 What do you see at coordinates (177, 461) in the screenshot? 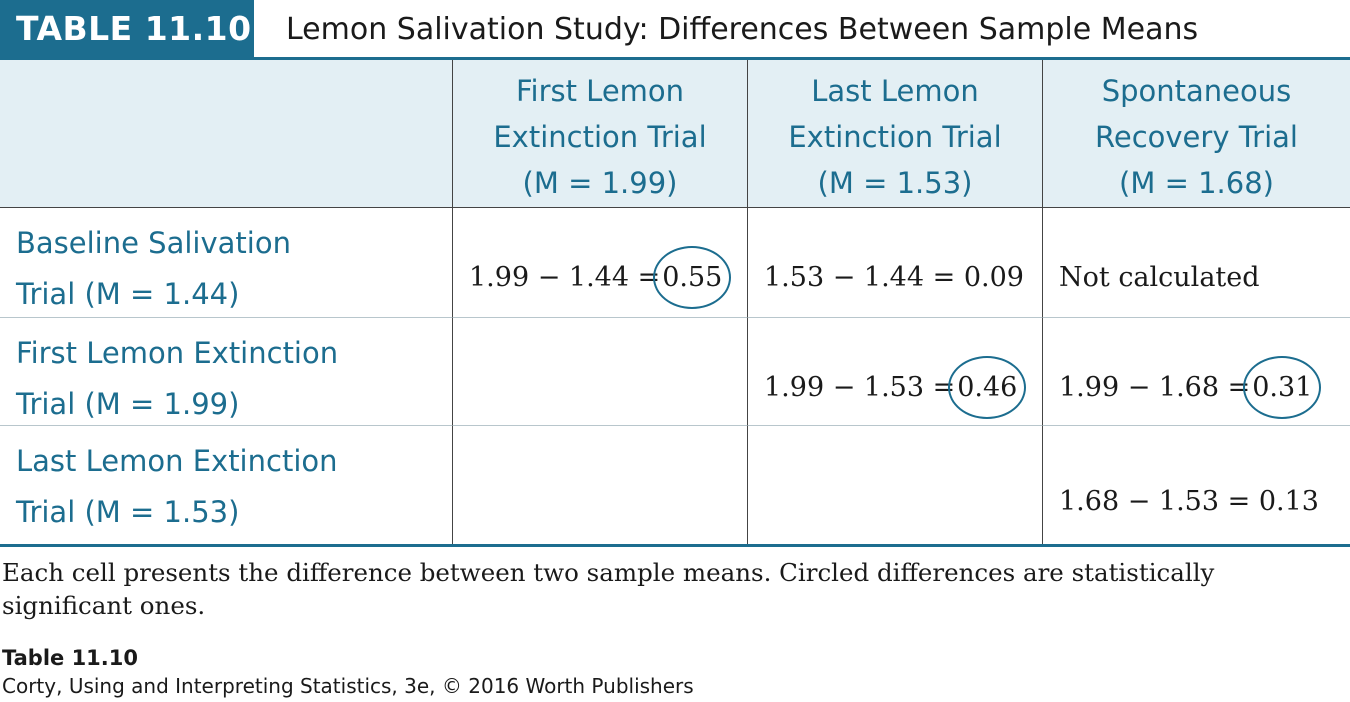
I see `row-header-line1: Last Lemon Extinction` at bounding box center [177, 461].